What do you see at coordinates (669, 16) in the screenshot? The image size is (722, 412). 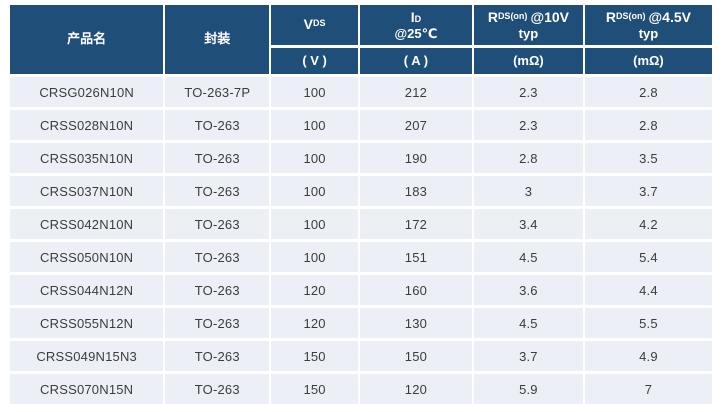 I see `rds45-condition: @4.5V` at bounding box center [669, 16].